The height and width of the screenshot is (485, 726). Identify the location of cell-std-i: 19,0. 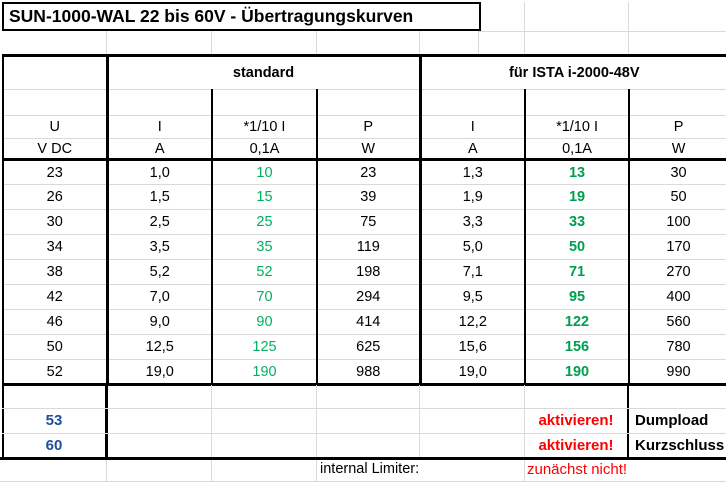
(160, 372).